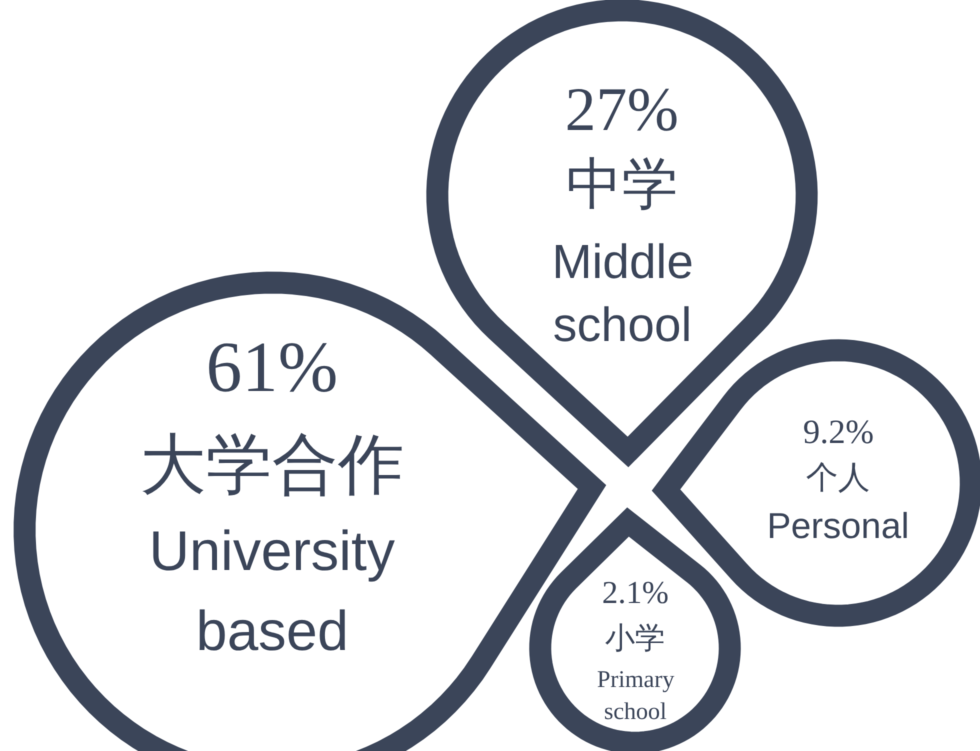 This screenshot has width=980, height=751. I want to click on category-label: 大学合作 University based, so click(272, 545).